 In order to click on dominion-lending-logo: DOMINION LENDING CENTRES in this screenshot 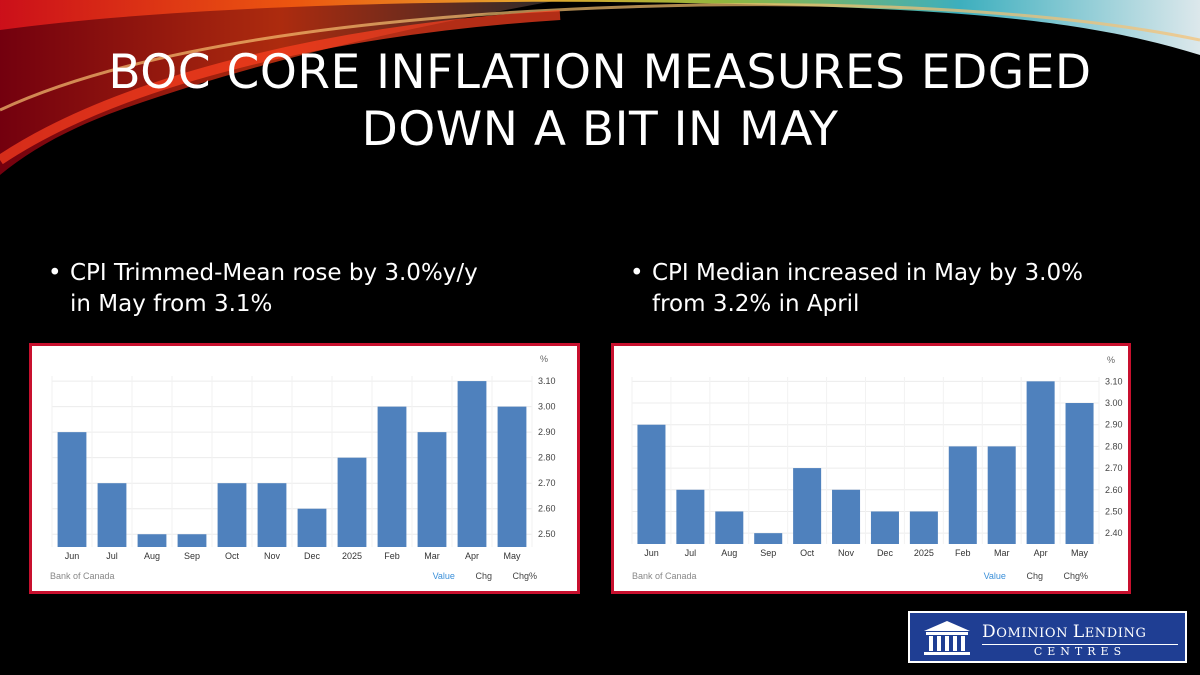, I will do `click(1047, 637)`.